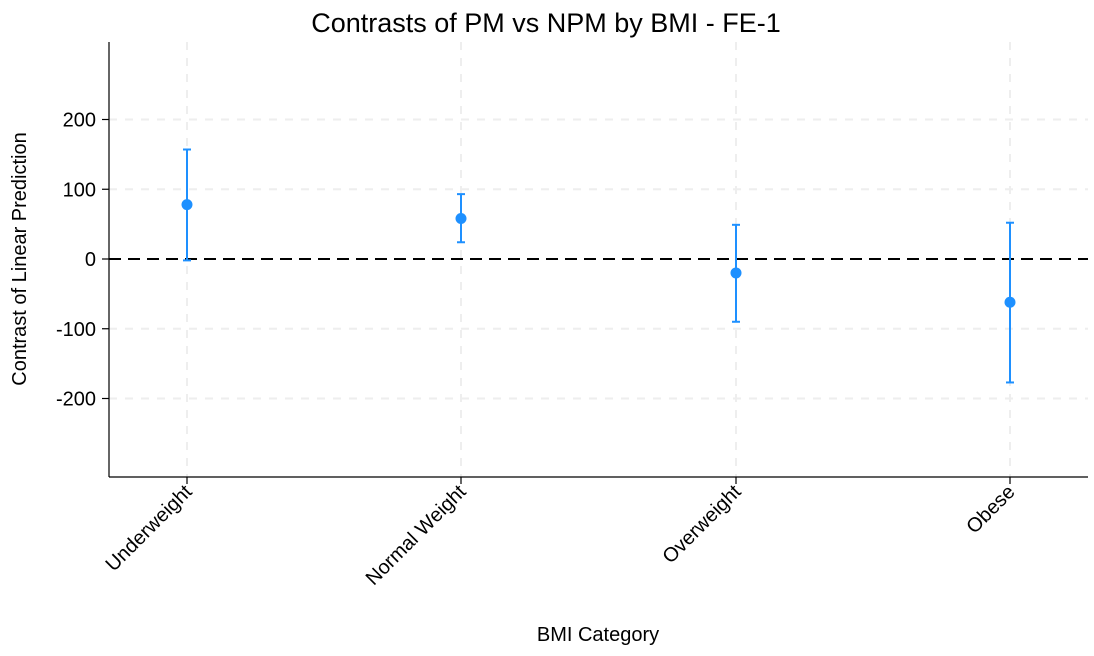 The width and height of the screenshot is (1094, 656). I want to click on y-tick-label: 100, so click(79, 190).